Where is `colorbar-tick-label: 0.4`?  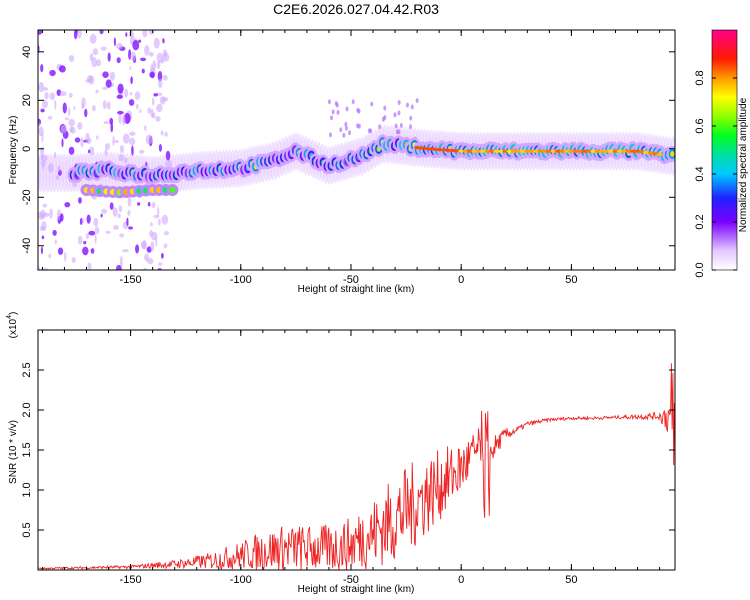
colorbar-tick-label: 0.4 is located at coordinates (700, 173).